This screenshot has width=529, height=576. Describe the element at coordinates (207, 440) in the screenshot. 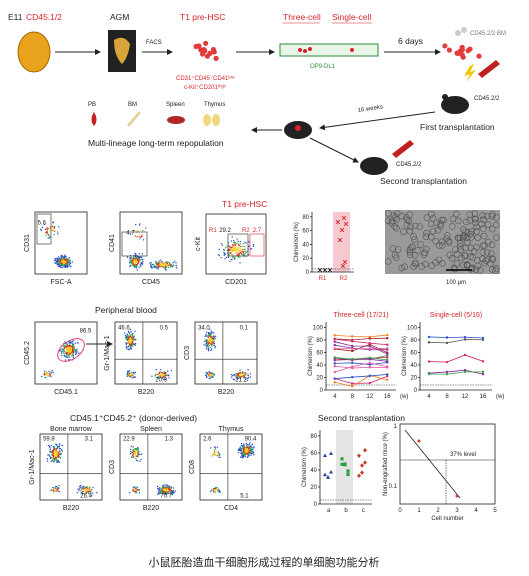

I see `gate-value: 2.6` at that location.